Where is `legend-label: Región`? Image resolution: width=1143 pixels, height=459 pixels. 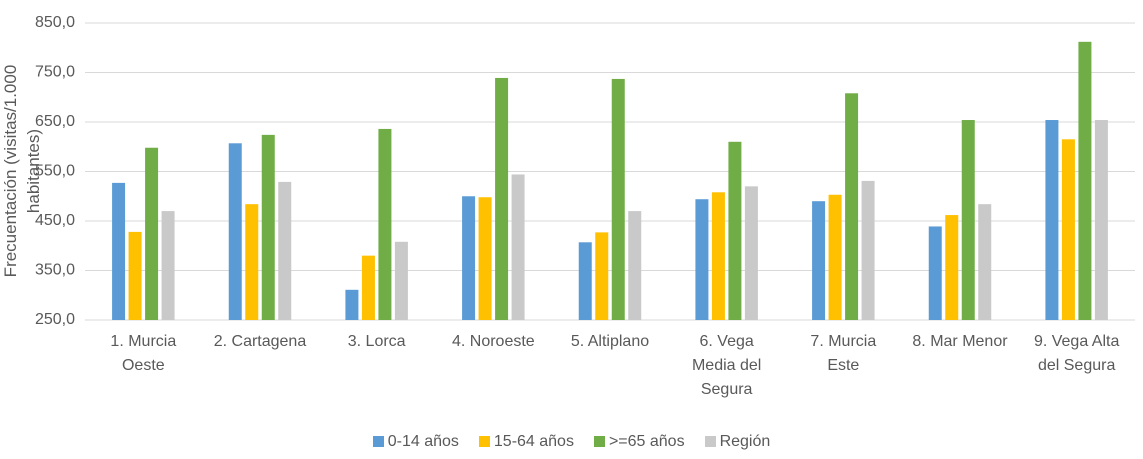 legend-label: Región is located at coordinates (745, 441).